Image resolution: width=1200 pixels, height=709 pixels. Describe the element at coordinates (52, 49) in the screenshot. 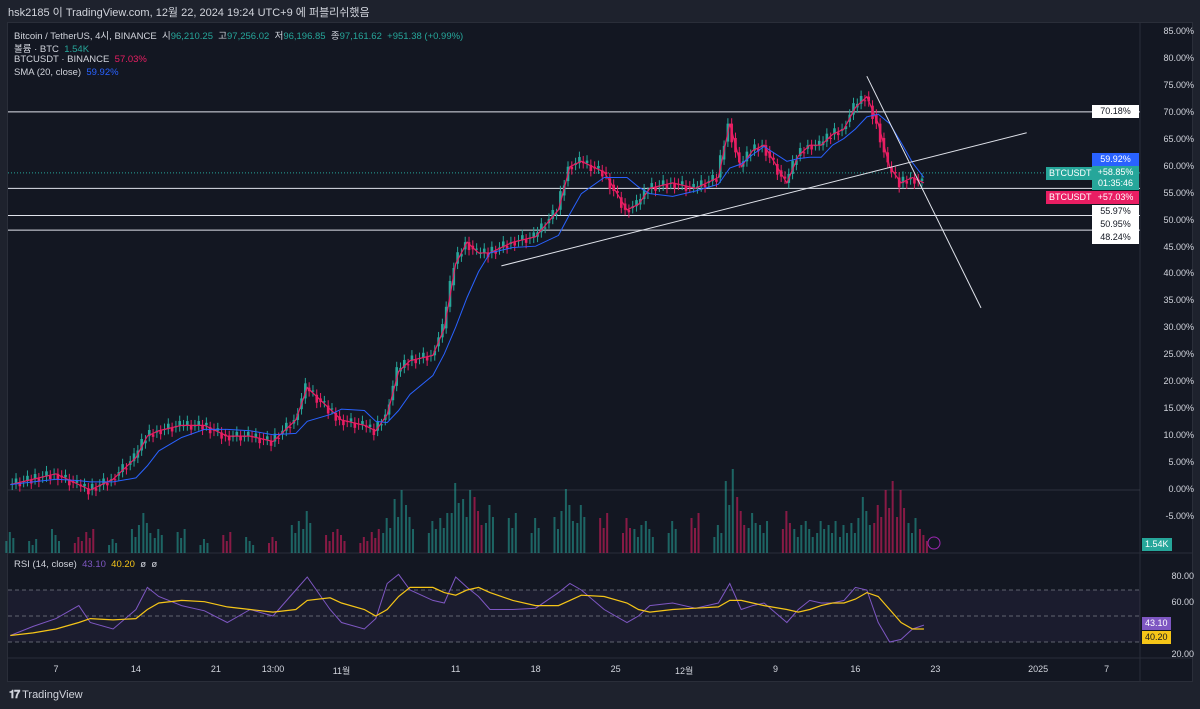

I see `legend-volume: 볼륨 · BTC 1.54K` at that location.